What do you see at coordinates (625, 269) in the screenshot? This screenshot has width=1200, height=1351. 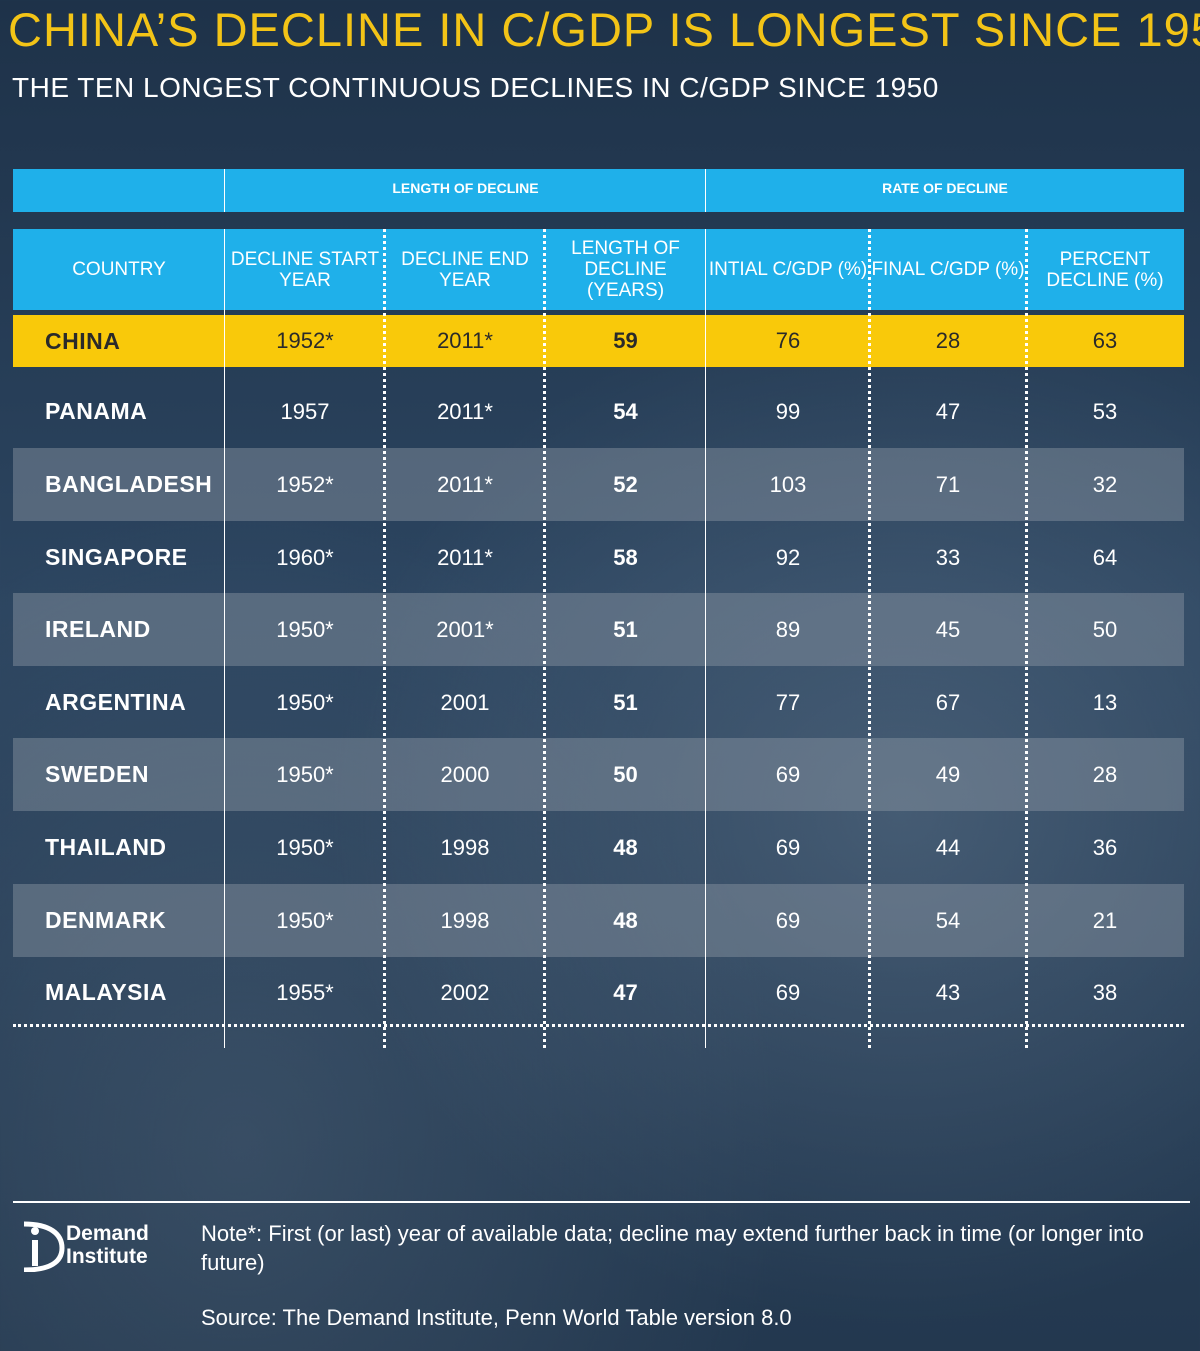 I see `col-header-length: LENGTH OF DECLINE (YEARS)` at bounding box center [625, 269].